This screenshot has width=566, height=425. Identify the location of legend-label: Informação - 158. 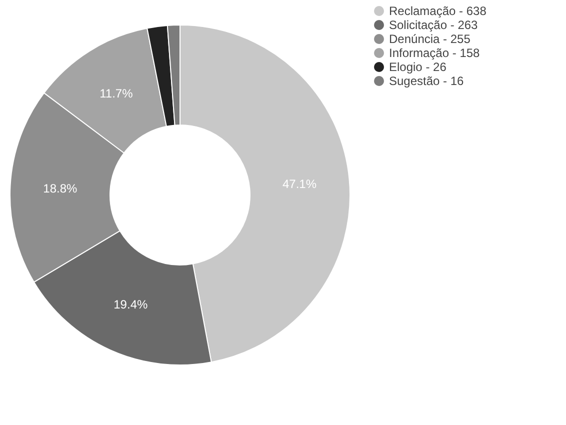
(434, 53).